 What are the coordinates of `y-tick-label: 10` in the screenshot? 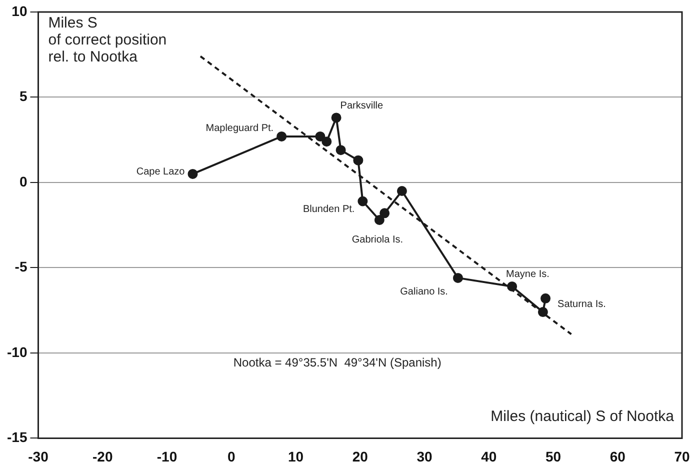 It's located at (20, 10).